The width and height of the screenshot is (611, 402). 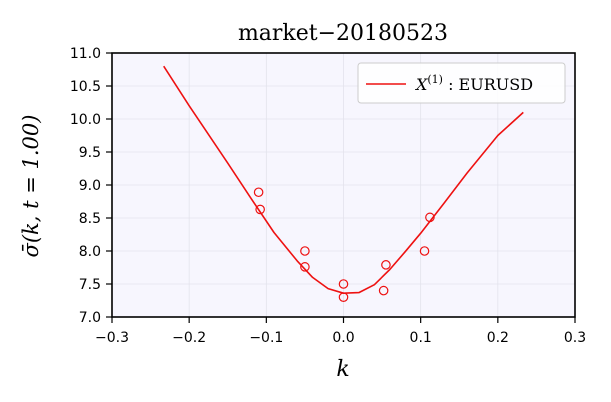 What do you see at coordinates (85, 87) in the screenshot?
I see `y-tick-label: 10.5` at bounding box center [85, 87].